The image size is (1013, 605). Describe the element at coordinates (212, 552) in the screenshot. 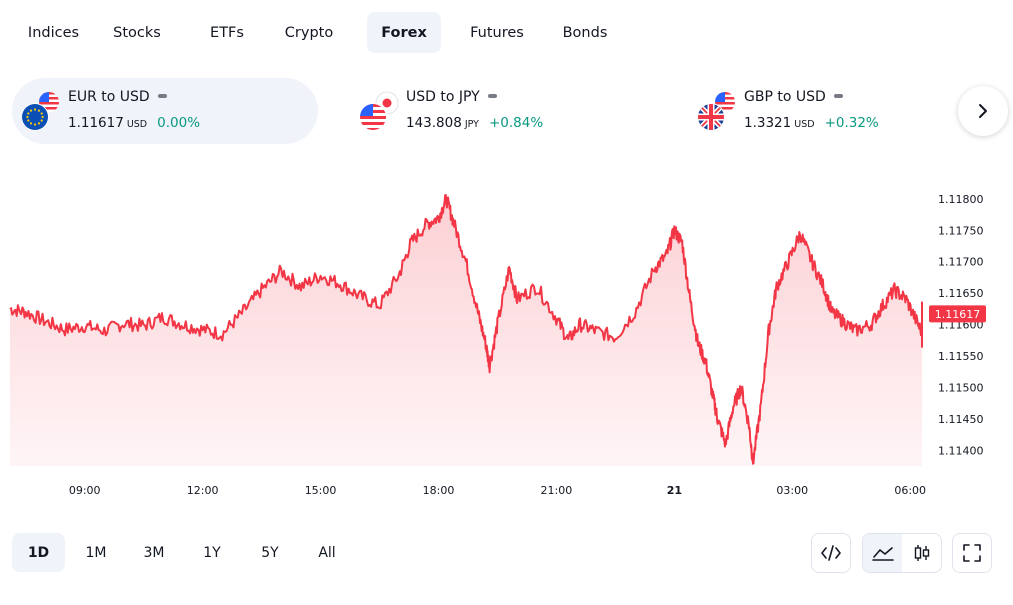

I see `range-1y: 1Y` at that location.